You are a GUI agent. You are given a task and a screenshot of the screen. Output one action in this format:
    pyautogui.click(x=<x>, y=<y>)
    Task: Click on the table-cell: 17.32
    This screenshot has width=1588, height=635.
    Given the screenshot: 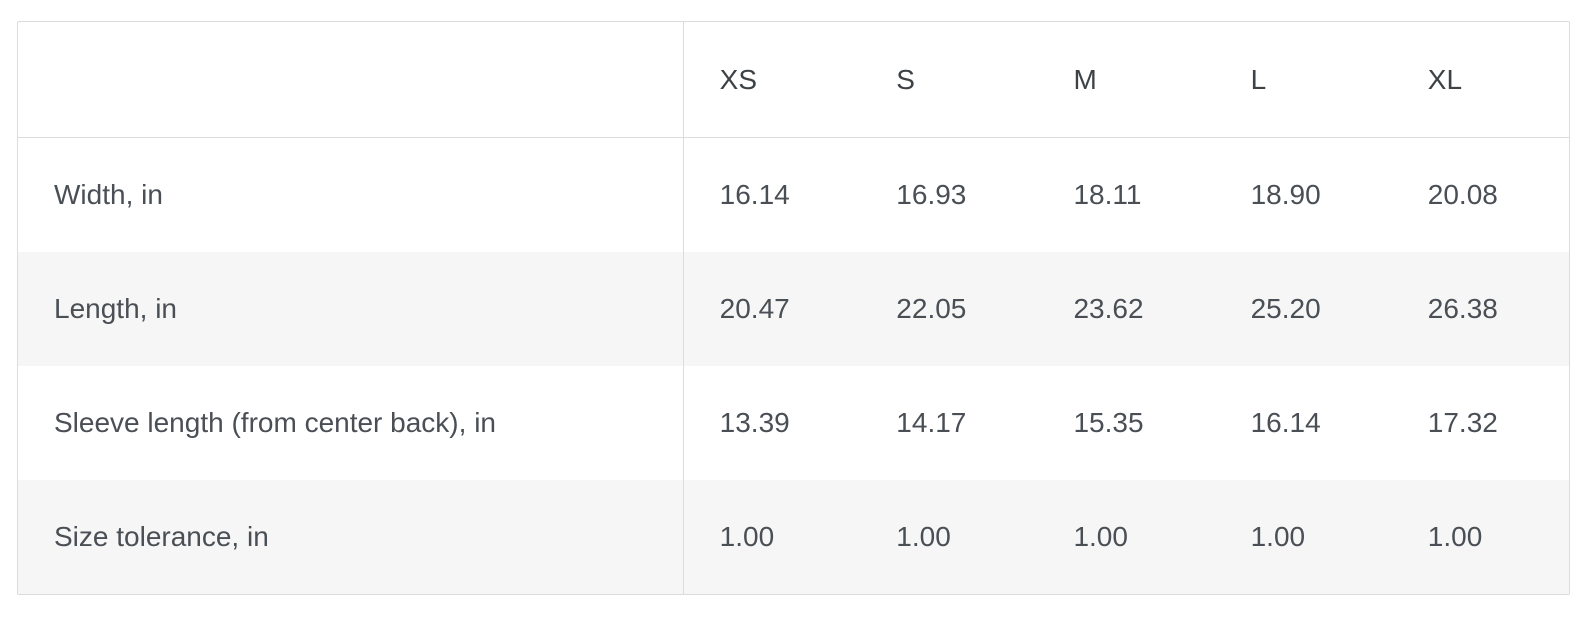 What is the action you would take?
    pyautogui.click(x=1462, y=422)
    